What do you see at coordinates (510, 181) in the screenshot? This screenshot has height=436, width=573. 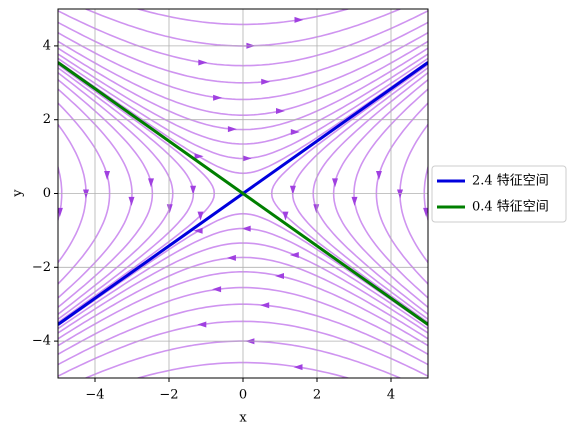 I see `legend-label: 2.4 特征空间` at bounding box center [510, 181].